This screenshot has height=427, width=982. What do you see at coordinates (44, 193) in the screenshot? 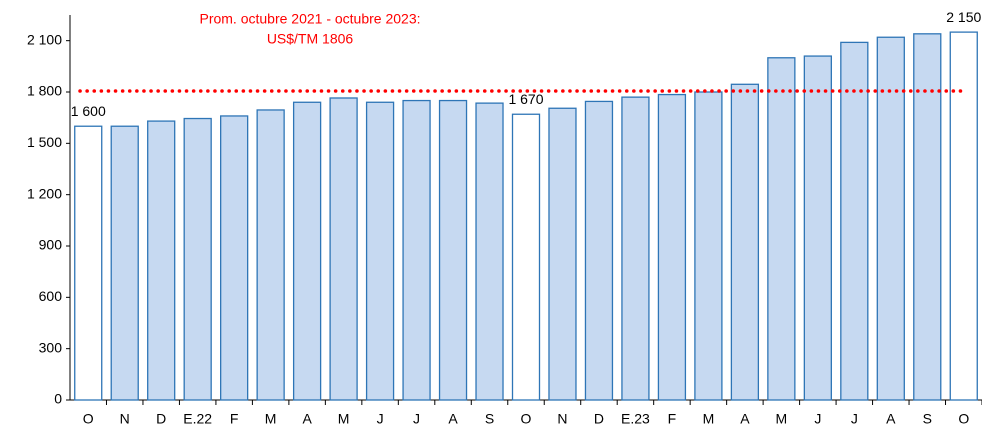
I see `y-tick-label: 1 200` at bounding box center [44, 193].